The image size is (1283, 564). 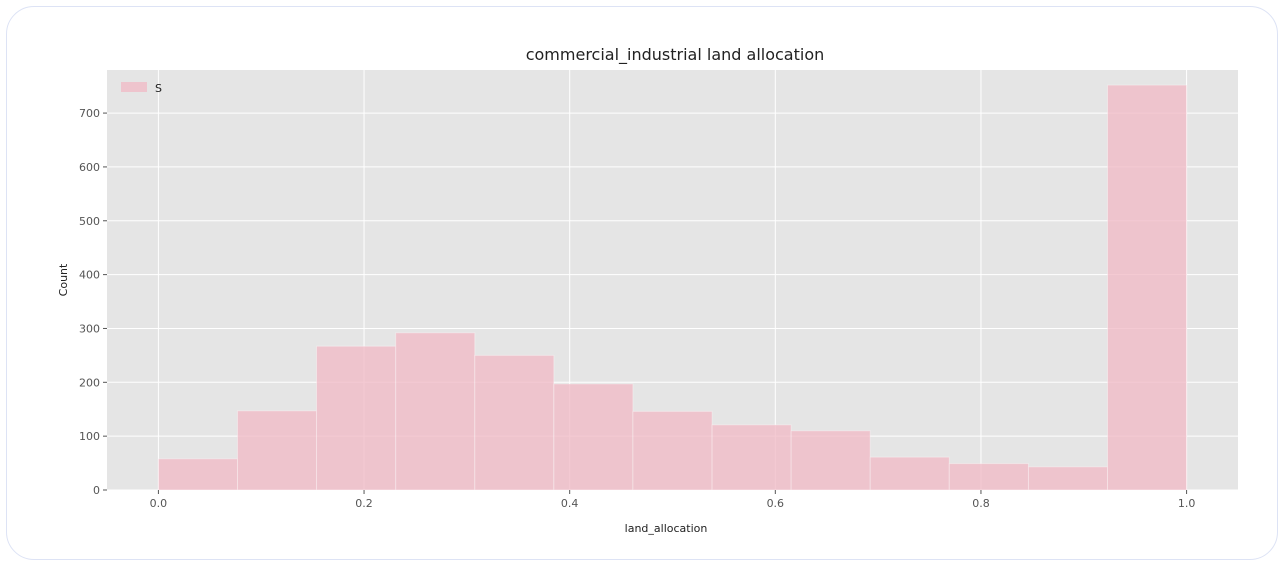 What do you see at coordinates (89, 167) in the screenshot?
I see `y-tick-label: 600` at bounding box center [89, 167].